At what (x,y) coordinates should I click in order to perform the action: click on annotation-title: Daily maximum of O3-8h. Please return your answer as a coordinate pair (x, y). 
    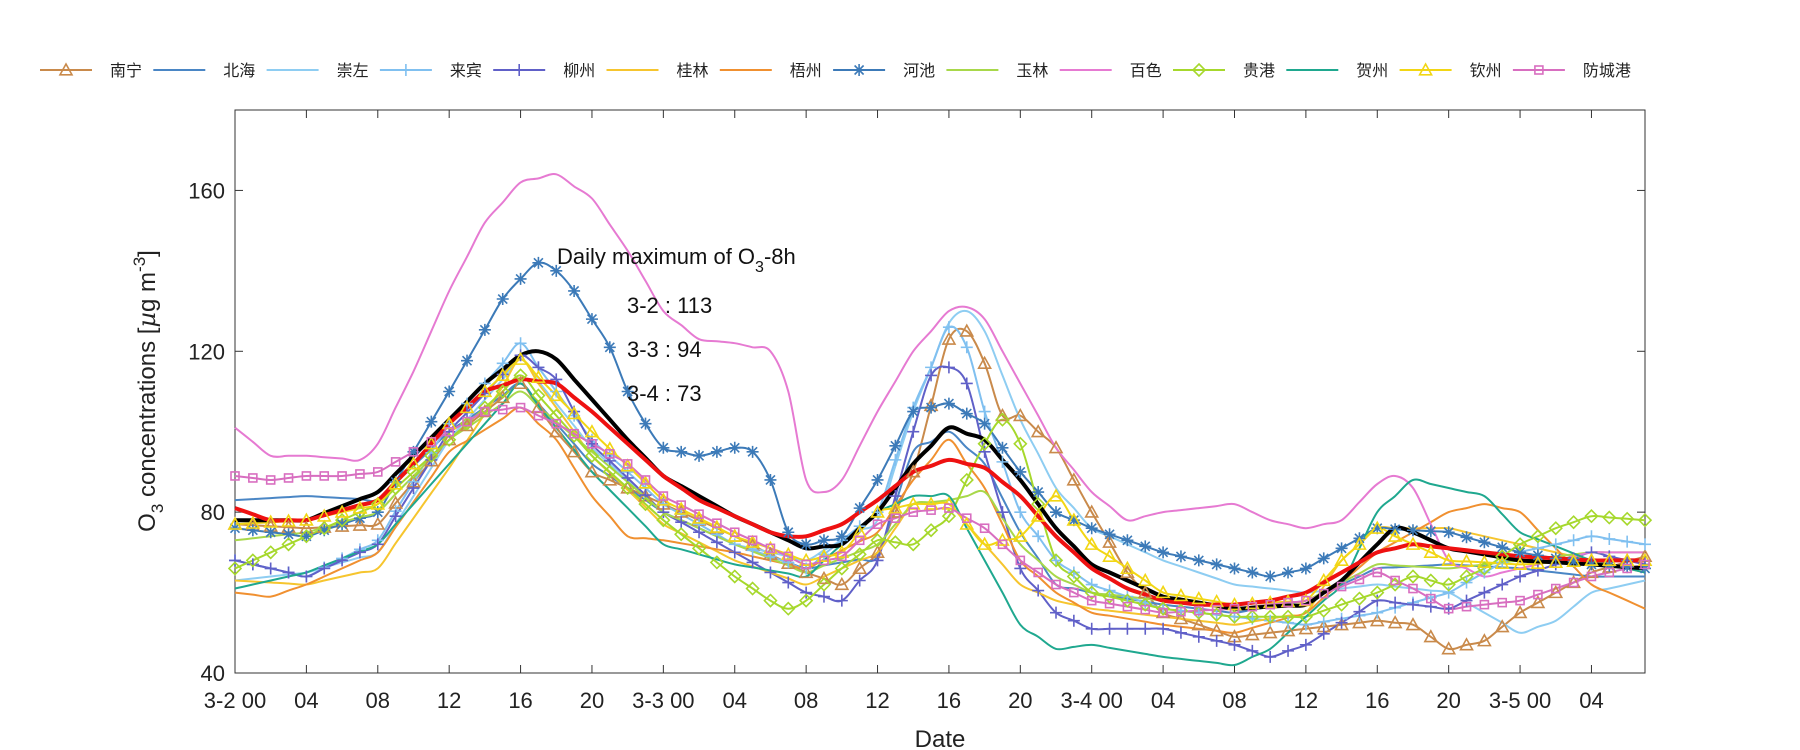
    Looking at the image, I should click on (676, 260).